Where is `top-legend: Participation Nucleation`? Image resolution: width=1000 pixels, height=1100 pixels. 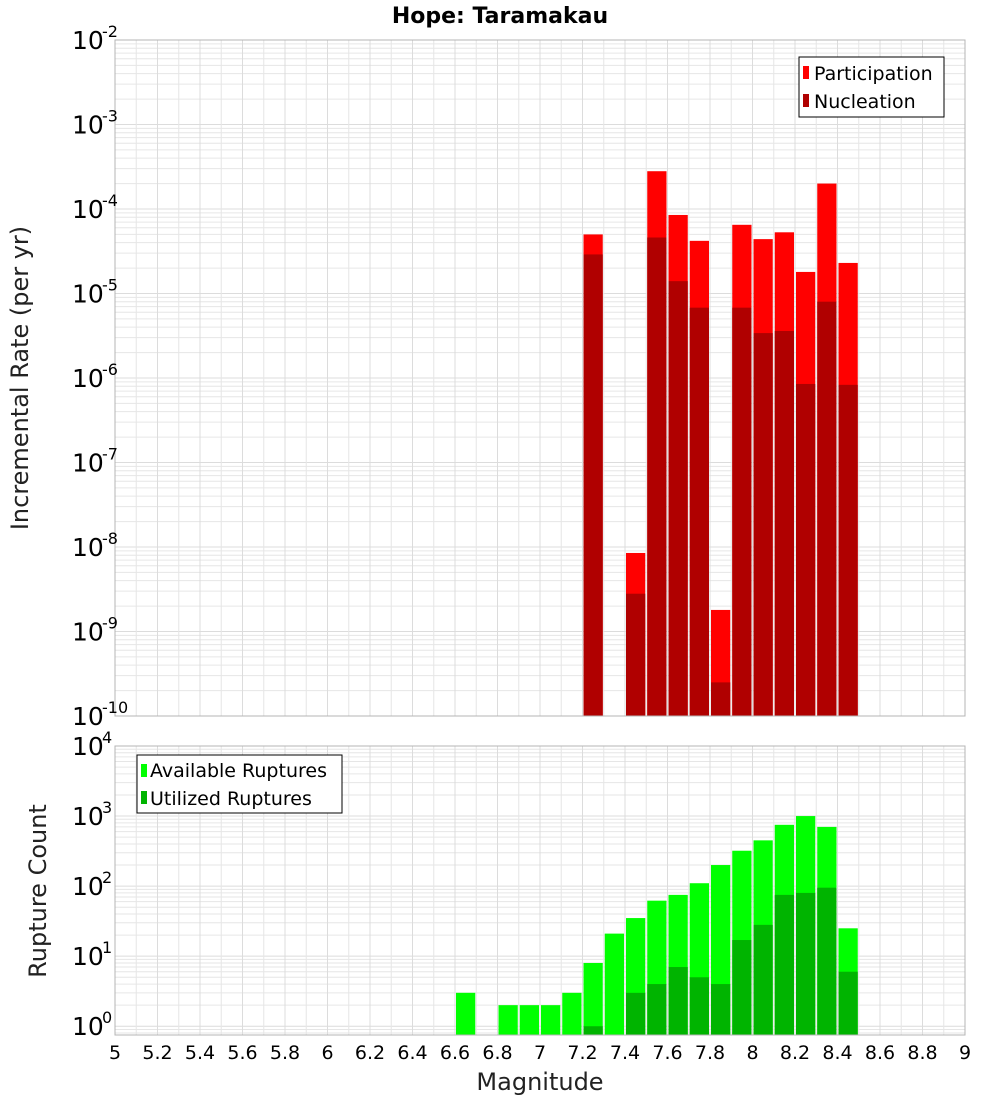
top-legend: Participation Nucleation is located at coordinates (871, 87).